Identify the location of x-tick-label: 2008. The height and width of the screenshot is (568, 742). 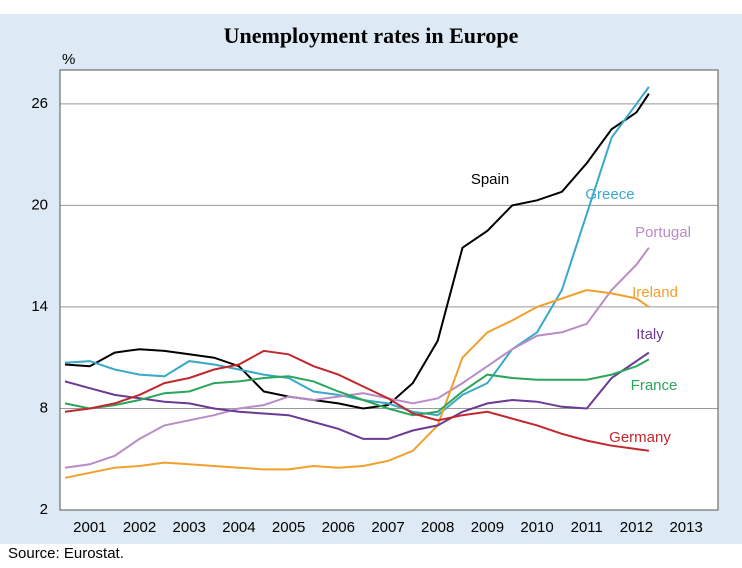
(437, 527).